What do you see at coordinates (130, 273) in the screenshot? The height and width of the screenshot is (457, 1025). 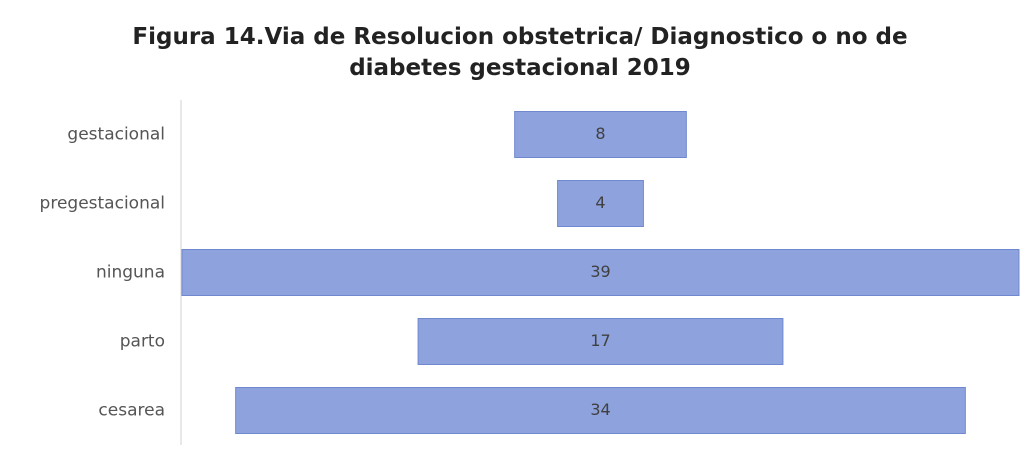 I see `category-label: ninguna` at bounding box center [130, 273].